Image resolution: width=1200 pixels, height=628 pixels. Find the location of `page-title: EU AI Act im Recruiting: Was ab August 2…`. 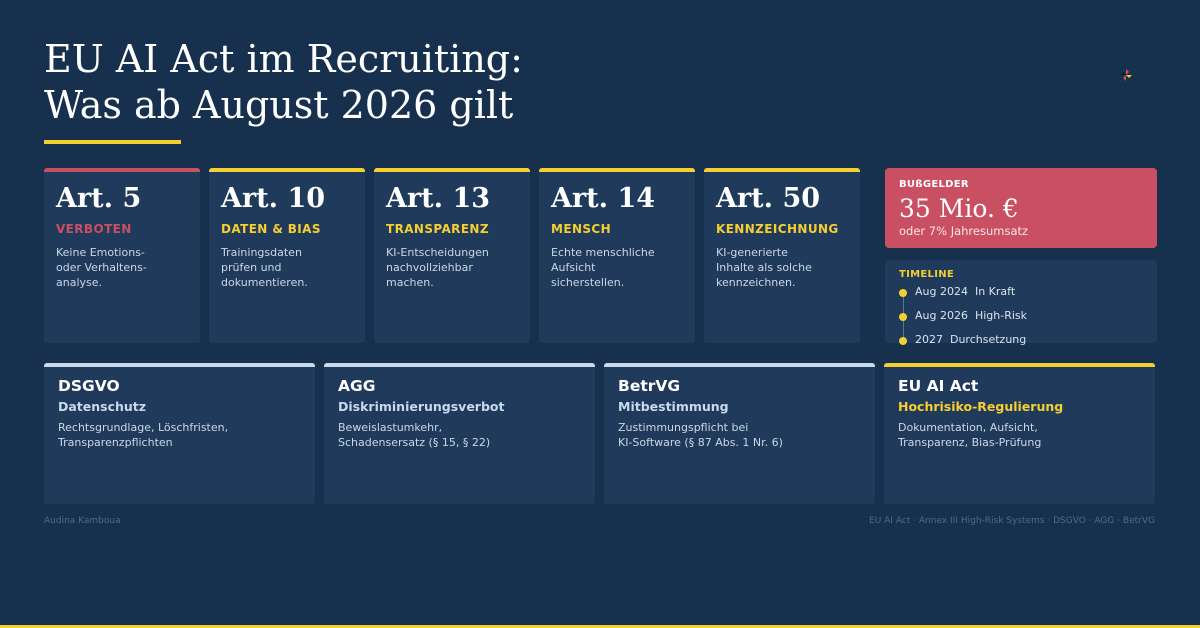

page-title: EU AI Act im Recruiting: Was ab August 2… is located at coordinates (283, 82).